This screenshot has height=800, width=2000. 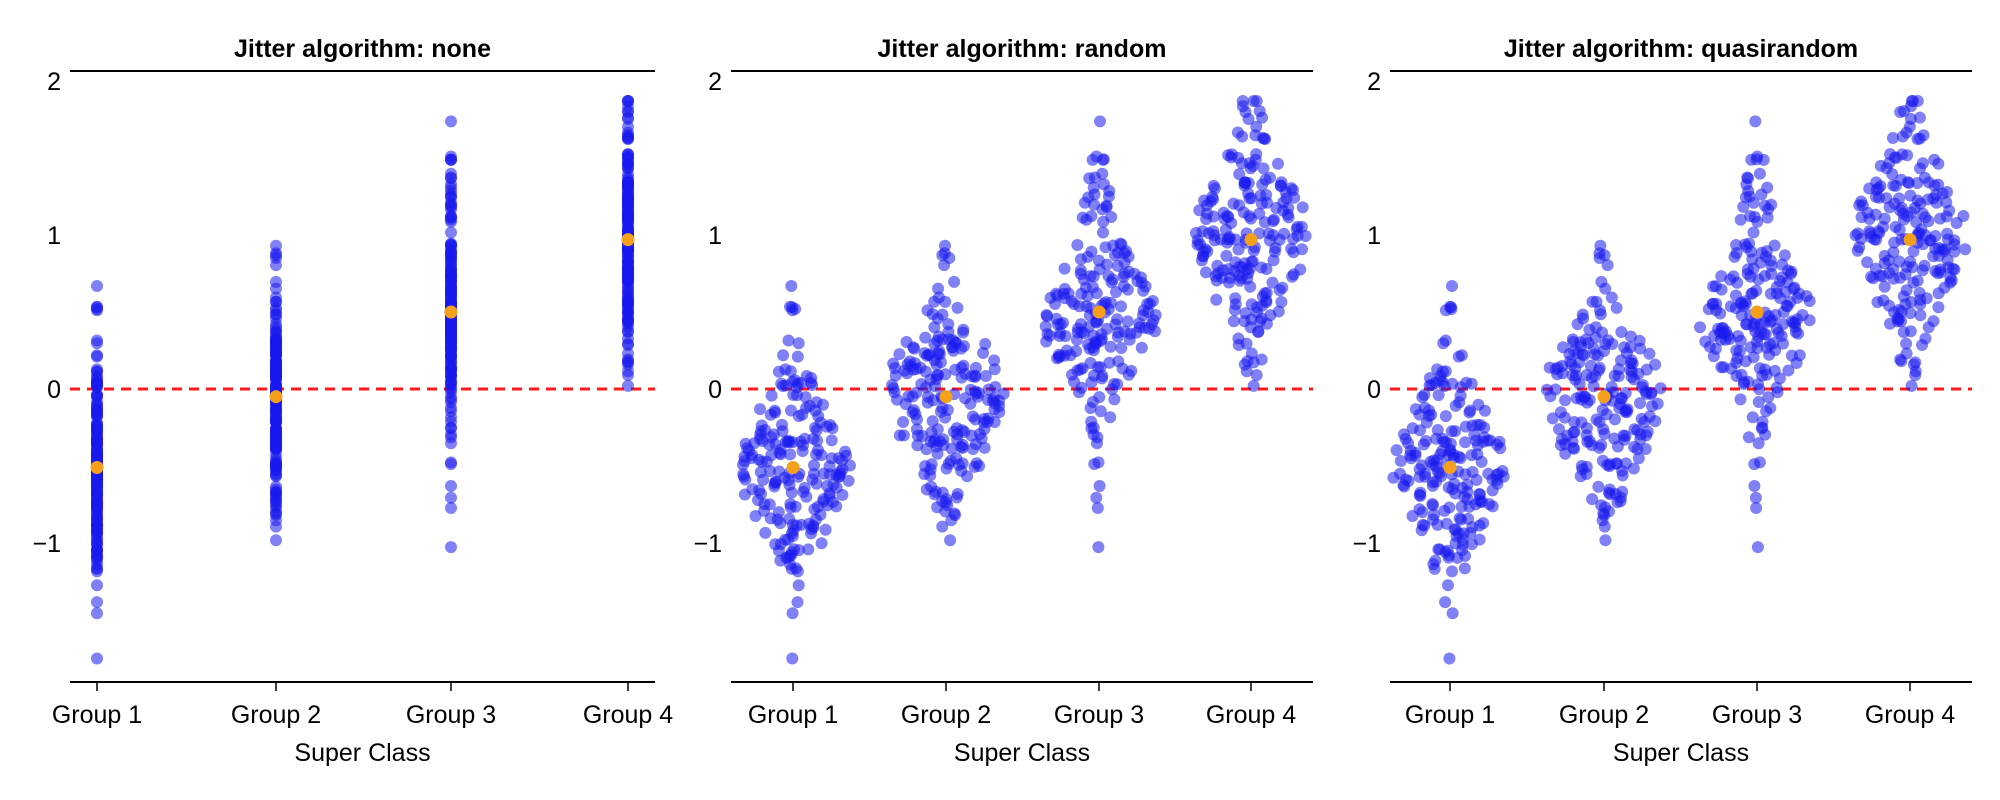 I want to click on group-mean-point, so click(x=276, y=397).